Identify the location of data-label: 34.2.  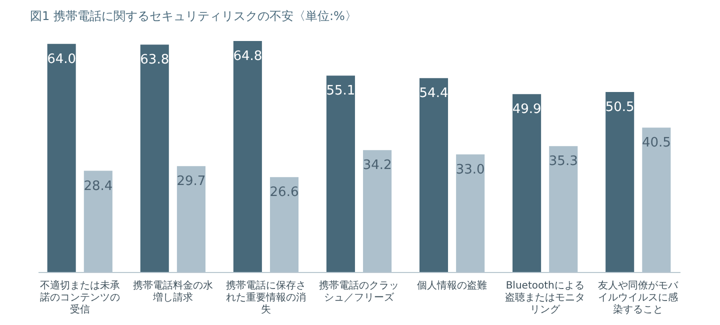
(377, 166).